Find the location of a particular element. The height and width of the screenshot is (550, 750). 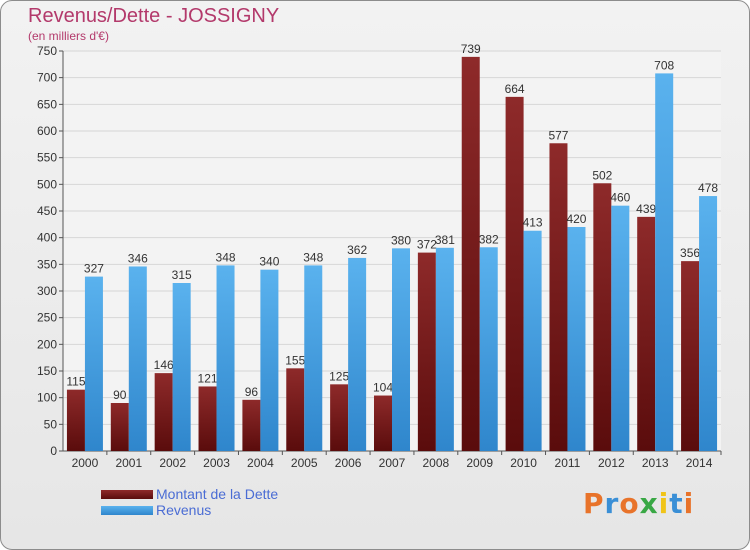

x-tick-label: 2008 is located at coordinates (436, 463).